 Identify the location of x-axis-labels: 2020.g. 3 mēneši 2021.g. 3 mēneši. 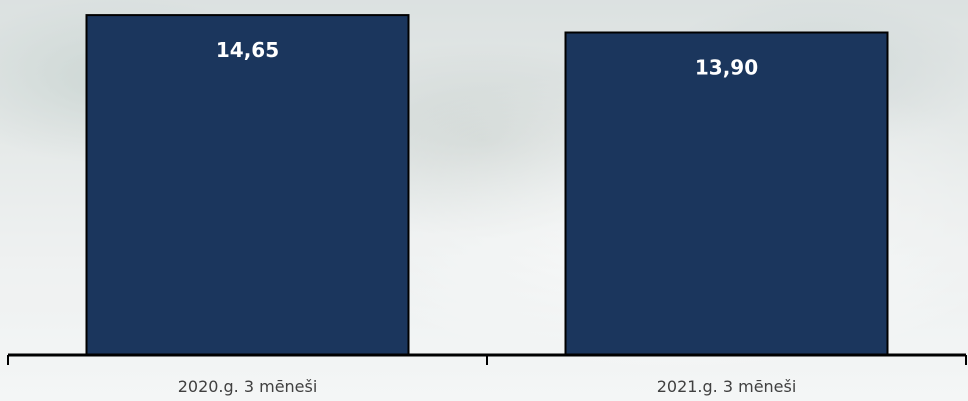
(487, 386).